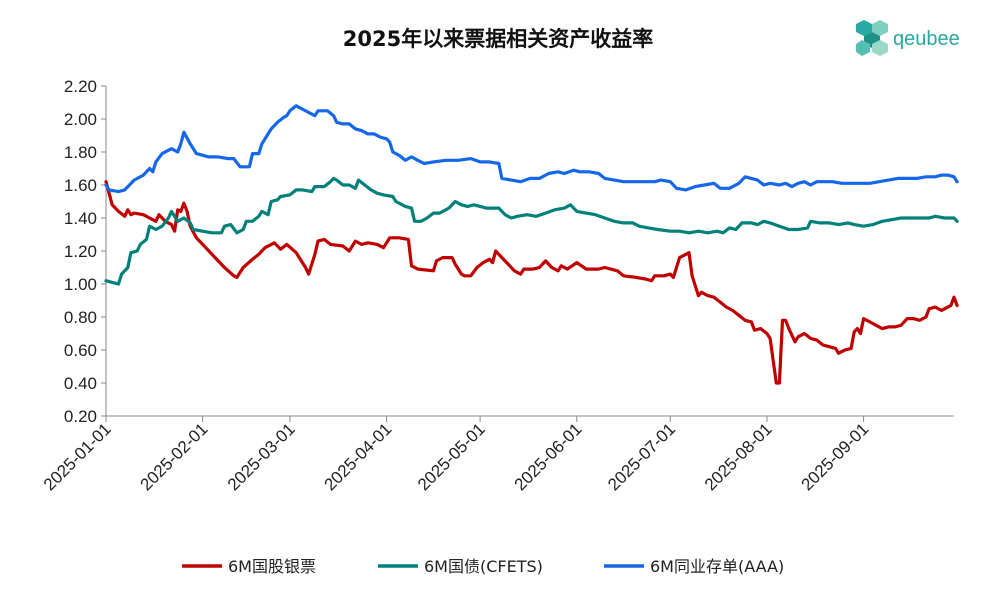  Describe the element at coordinates (451, 456) in the screenshot. I see `x-tick-label: 2025-05-01` at that location.